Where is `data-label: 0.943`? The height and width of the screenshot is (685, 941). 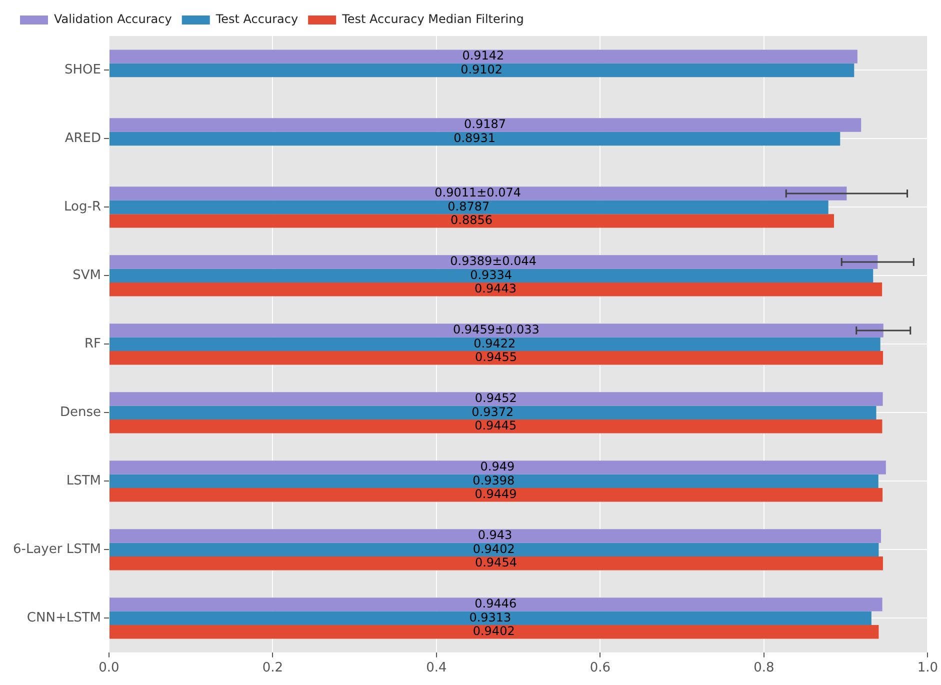
data-label: 0.943 is located at coordinates (495, 535).